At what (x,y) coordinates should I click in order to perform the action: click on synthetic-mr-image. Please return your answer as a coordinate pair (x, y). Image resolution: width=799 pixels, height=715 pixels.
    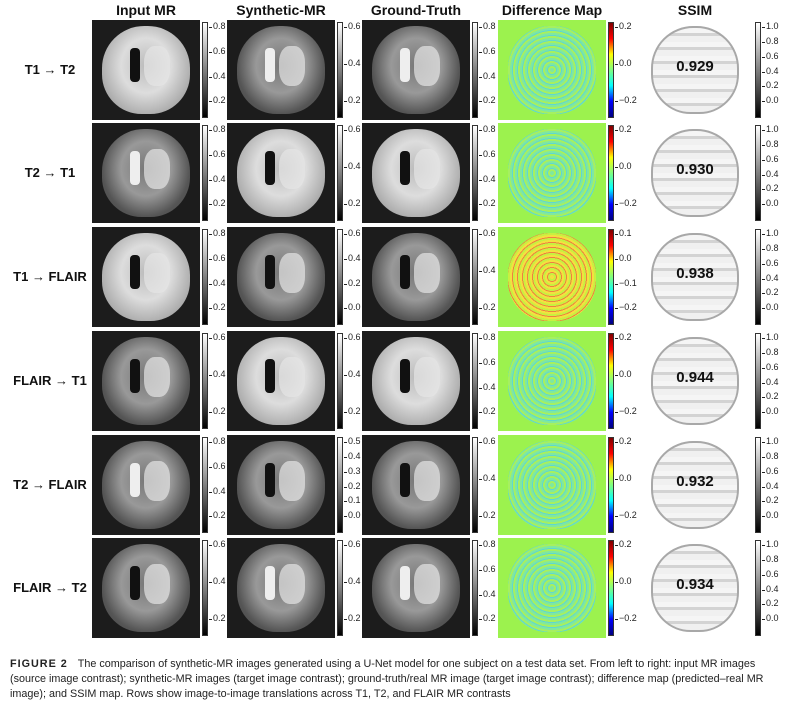
    Looking at the image, I should click on (281, 70).